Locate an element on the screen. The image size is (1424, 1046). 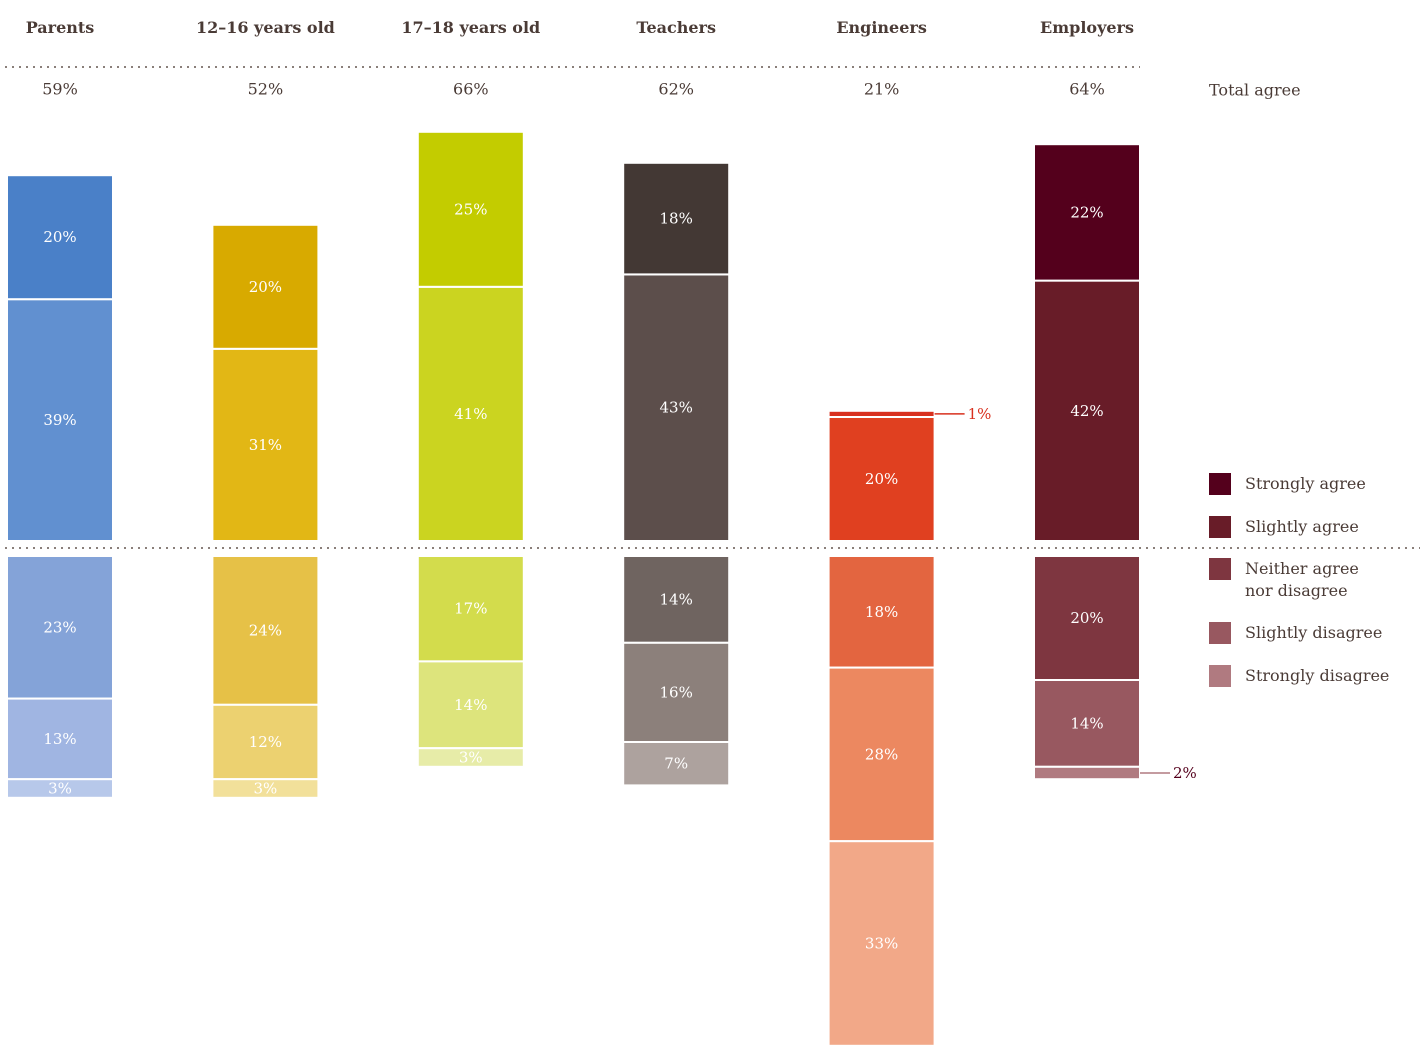
total-label: 64% is located at coordinates (1087, 89).